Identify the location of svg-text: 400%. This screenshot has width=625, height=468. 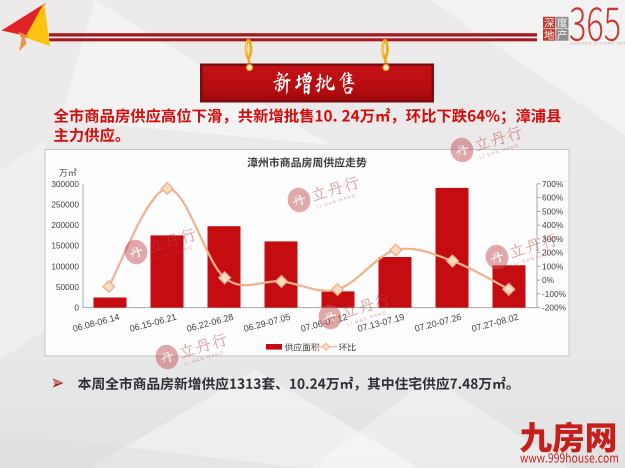
(553, 225).